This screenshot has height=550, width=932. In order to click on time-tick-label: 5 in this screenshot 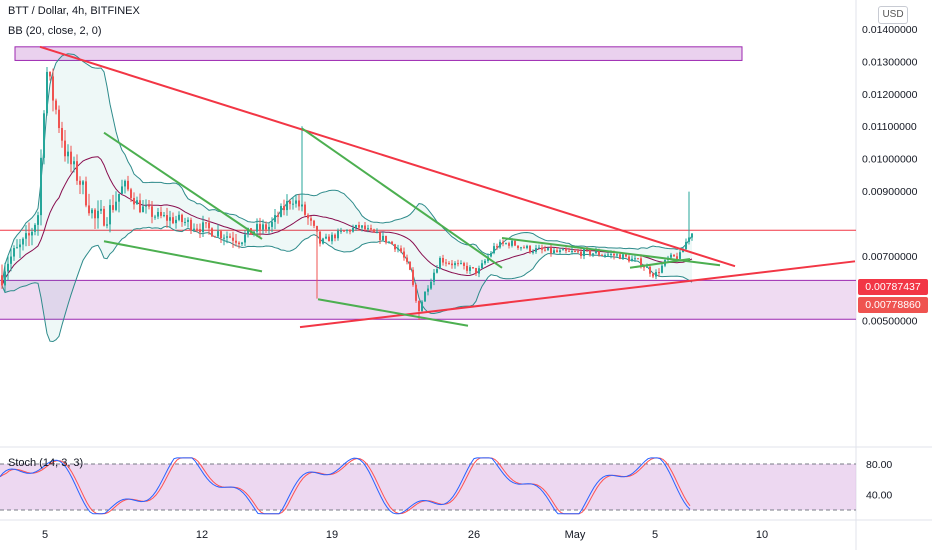, I will do `click(45, 535)`.